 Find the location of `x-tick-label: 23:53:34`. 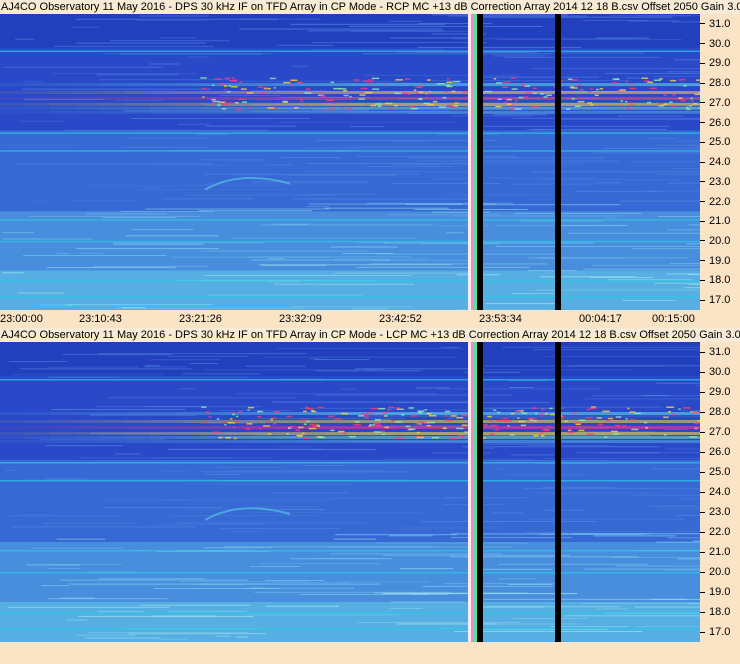

x-tick-label: 23:53:34 is located at coordinates (500, 319).